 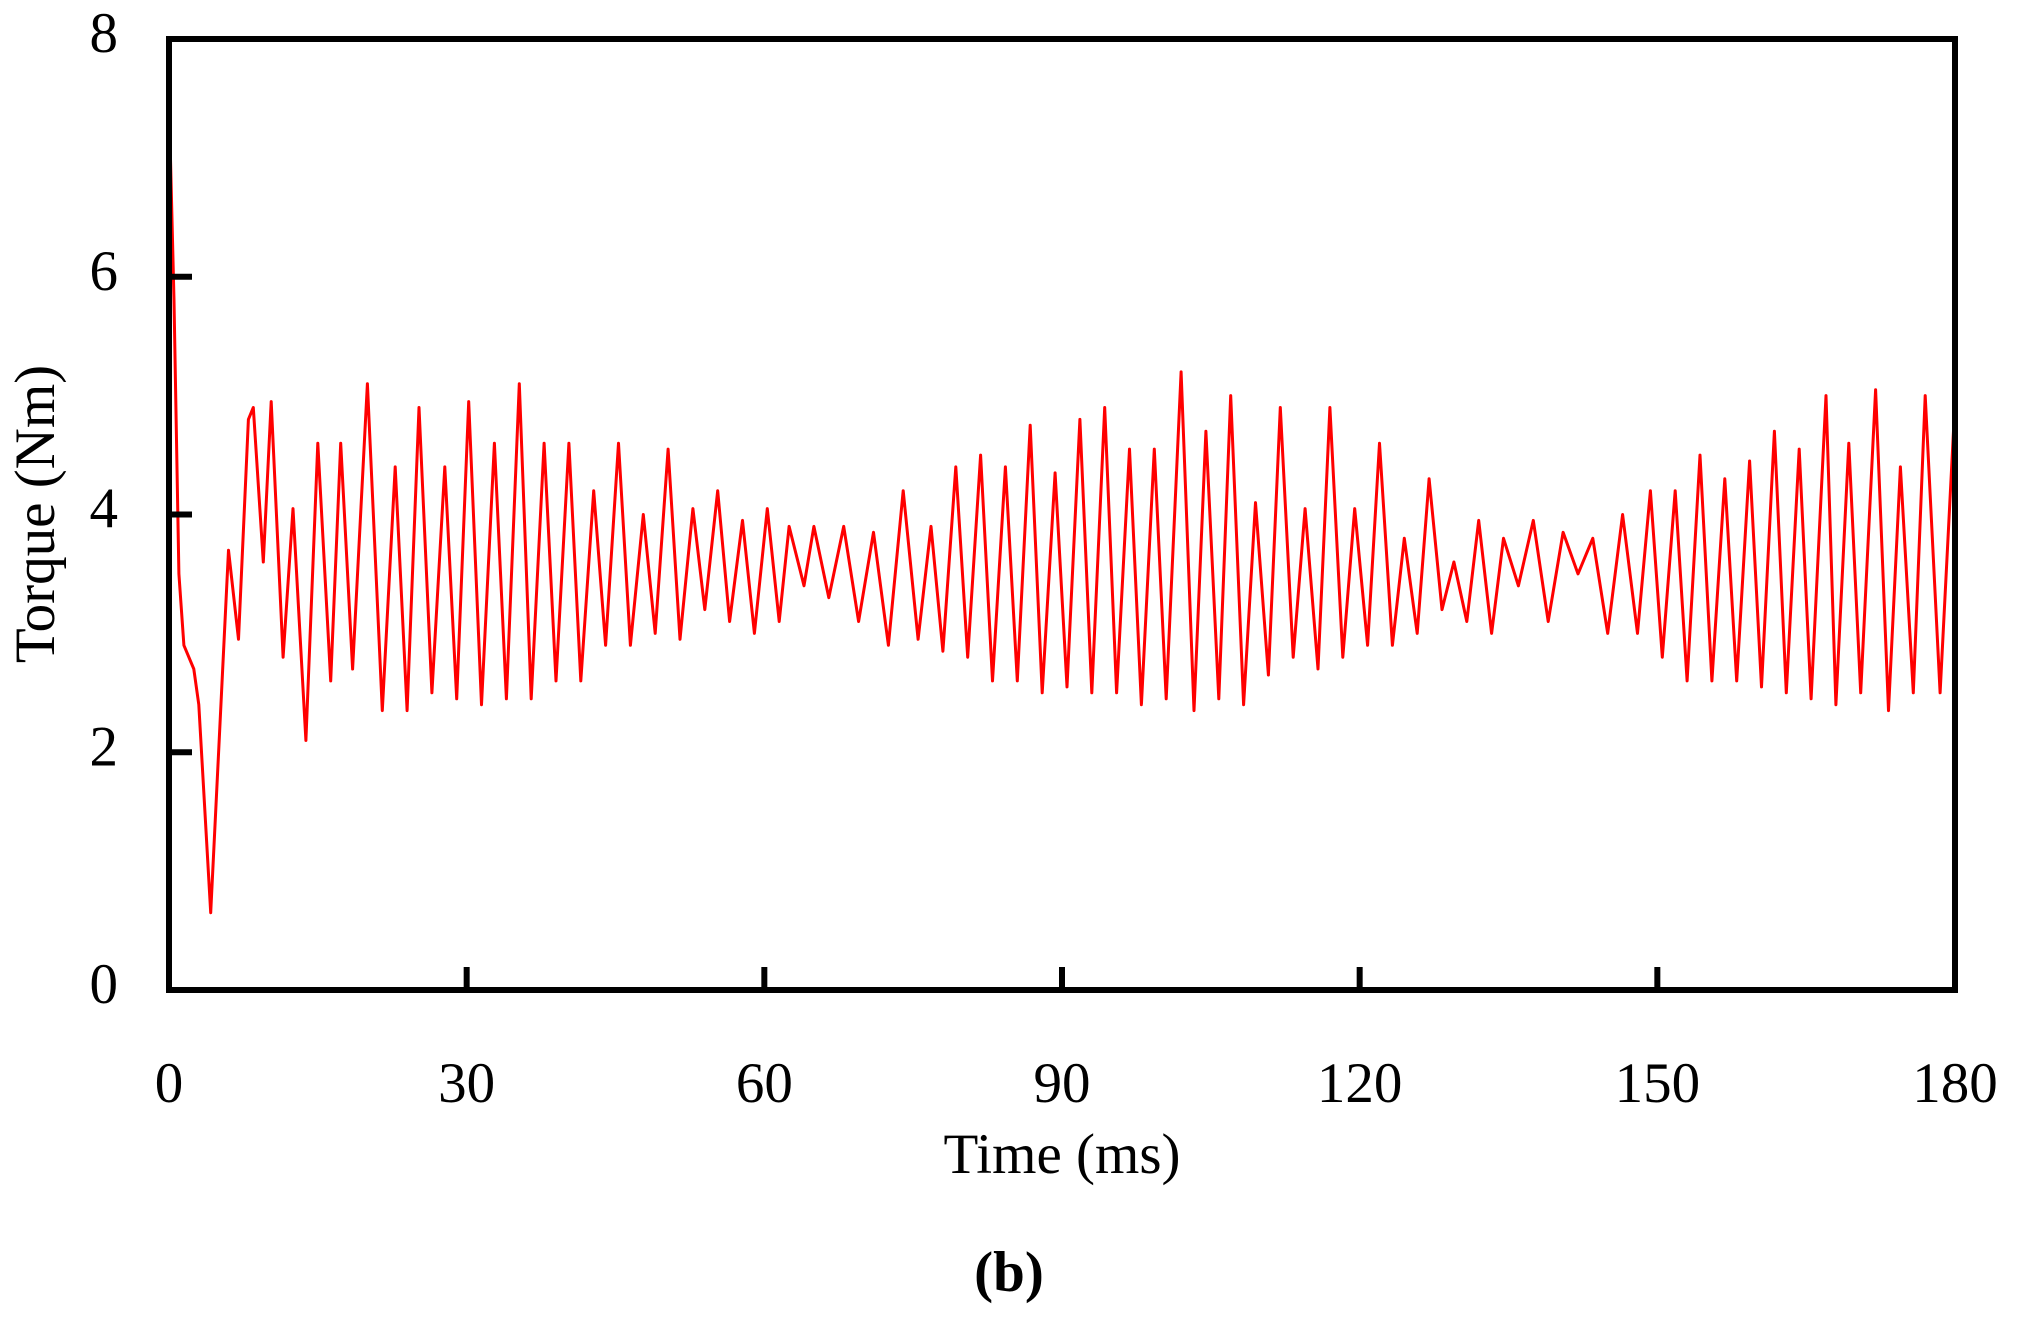 I want to click on y-tick-label: 2, so click(x=104, y=746).